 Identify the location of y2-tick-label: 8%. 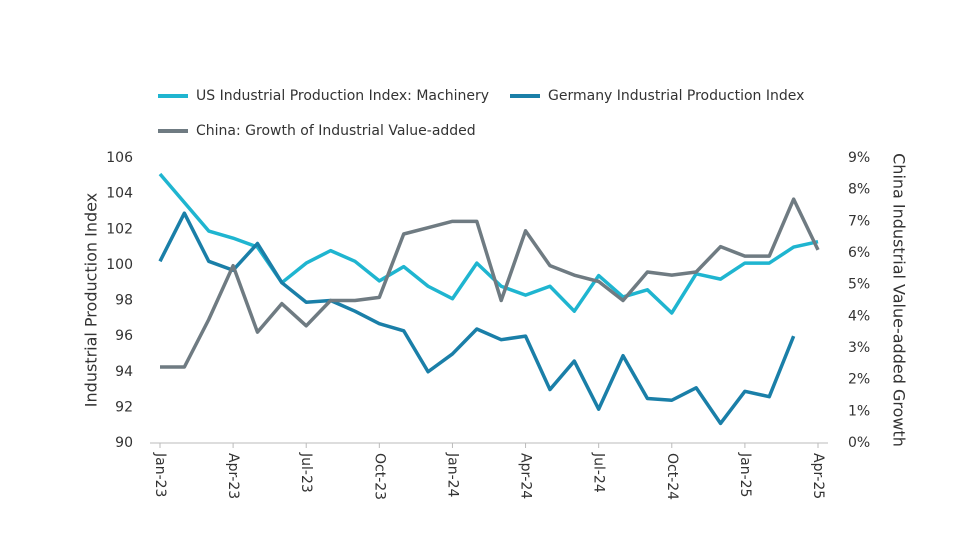
(859, 190).